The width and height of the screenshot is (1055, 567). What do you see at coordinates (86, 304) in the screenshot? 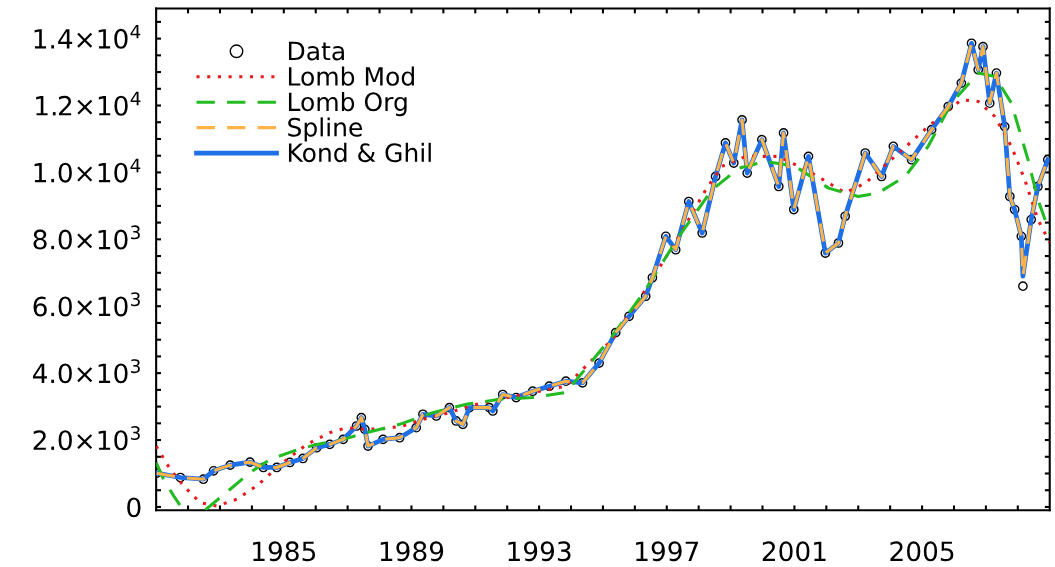
I see `y-tick-label: 6.0×10$^{3}$` at bounding box center [86, 304].